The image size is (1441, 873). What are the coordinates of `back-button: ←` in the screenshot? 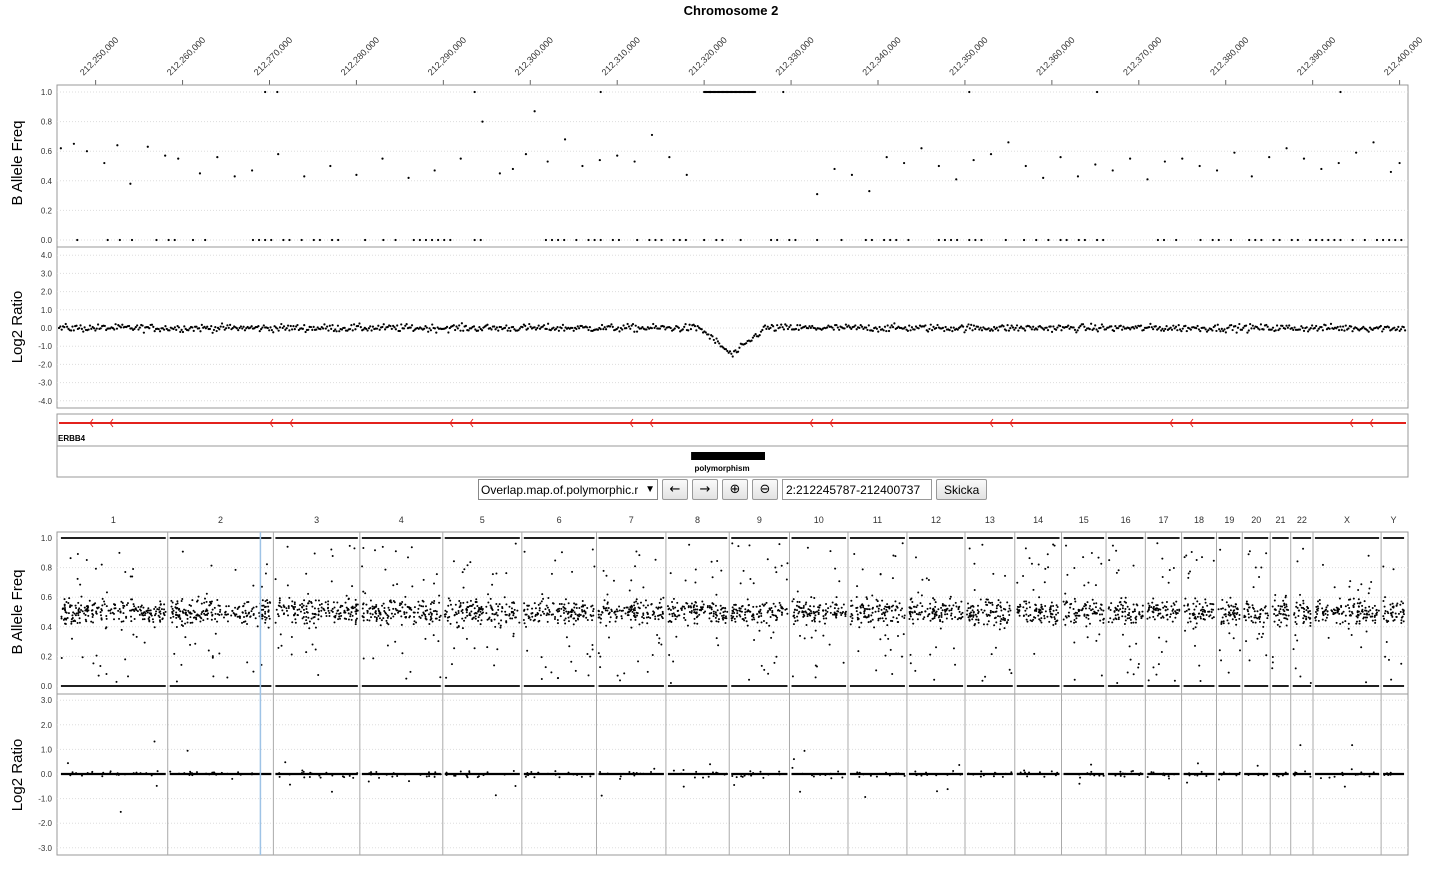 It's located at (675, 489).